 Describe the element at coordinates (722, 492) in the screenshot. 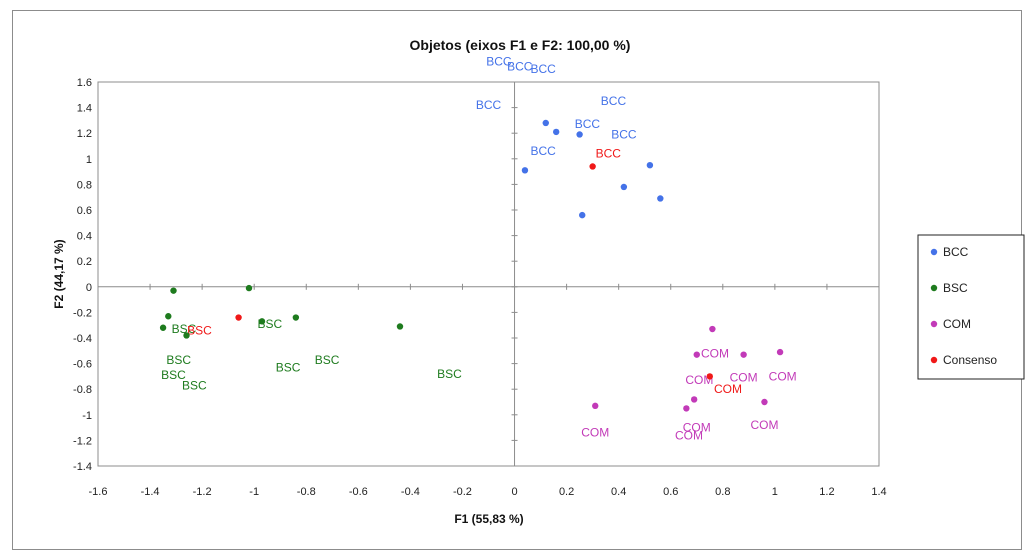

I see `x-tick-label: 0.8` at that location.